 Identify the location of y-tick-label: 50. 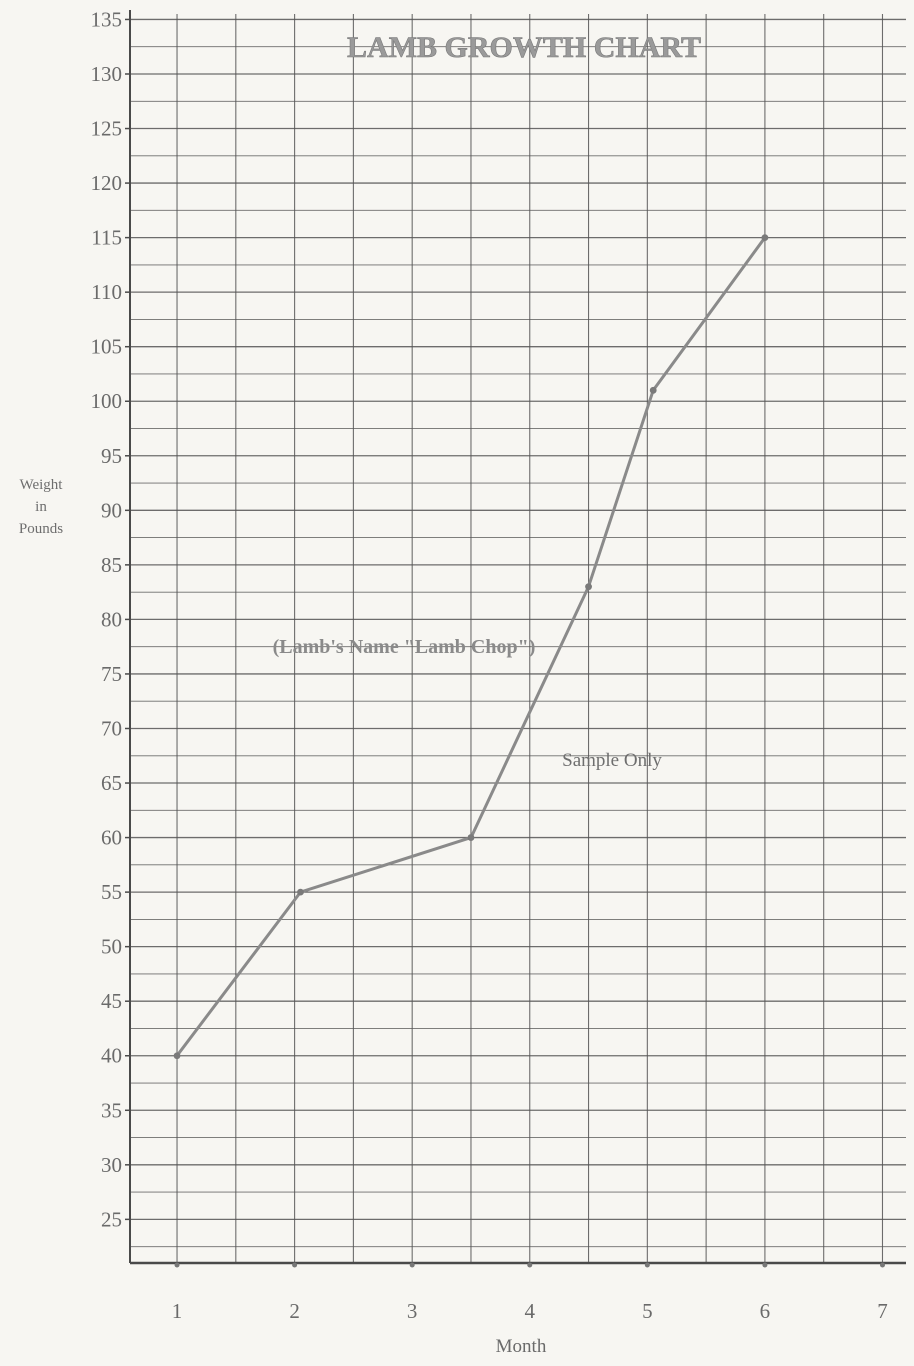
(111, 947).